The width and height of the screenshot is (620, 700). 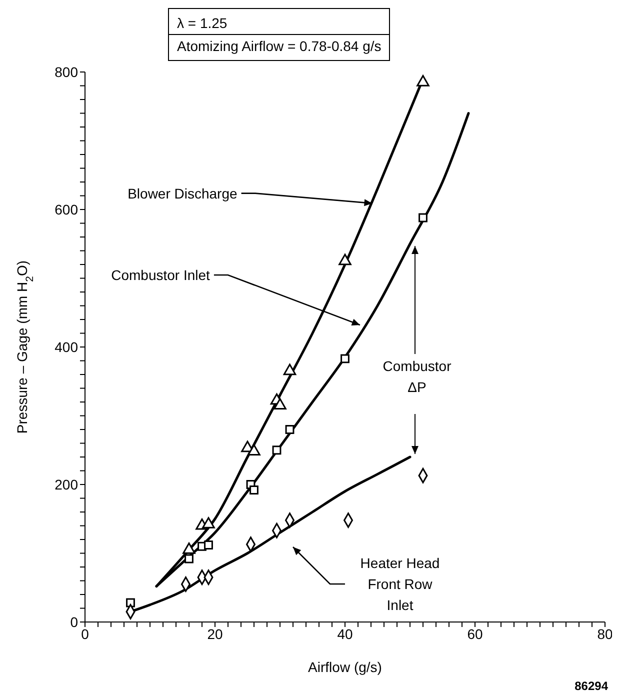 What do you see at coordinates (66, 346) in the screenshot?
I see `y-tick-label: 400` at bounding box center [66, 346].